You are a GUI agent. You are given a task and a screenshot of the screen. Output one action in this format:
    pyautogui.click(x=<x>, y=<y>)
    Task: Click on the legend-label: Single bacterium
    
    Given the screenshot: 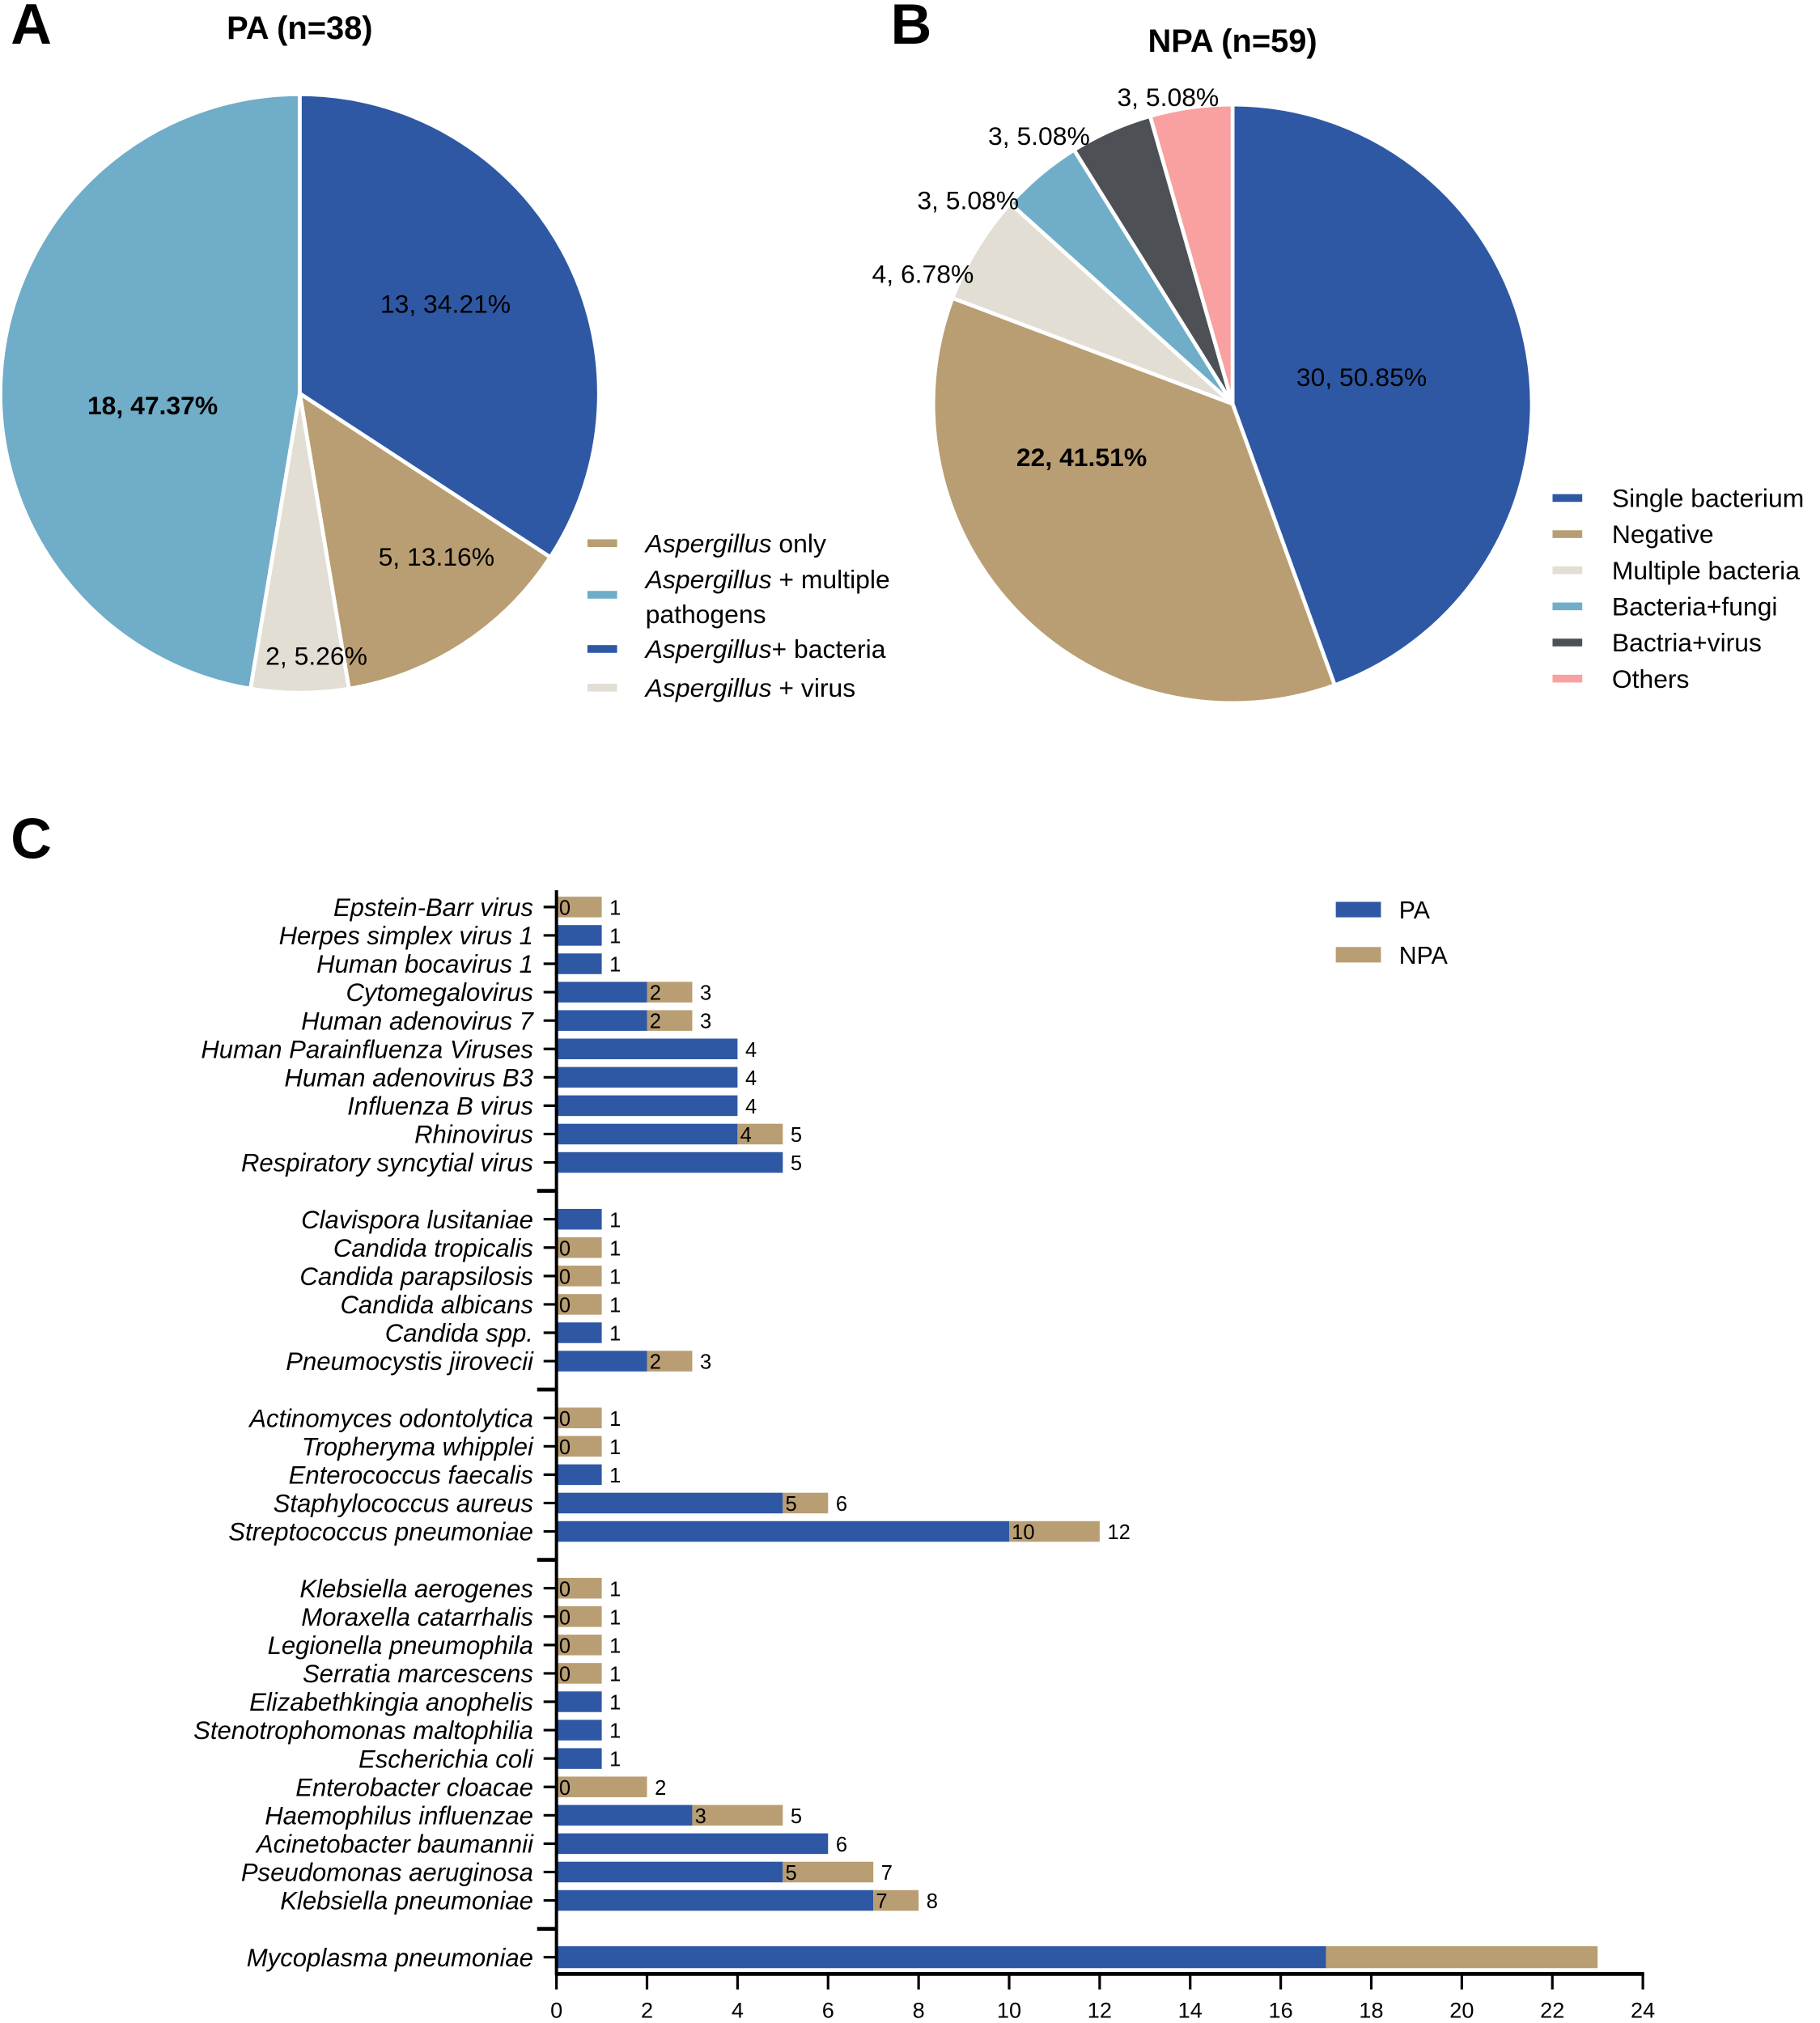 What is the action you would take?
    pyautogui.click(x=1708, y=498)
    